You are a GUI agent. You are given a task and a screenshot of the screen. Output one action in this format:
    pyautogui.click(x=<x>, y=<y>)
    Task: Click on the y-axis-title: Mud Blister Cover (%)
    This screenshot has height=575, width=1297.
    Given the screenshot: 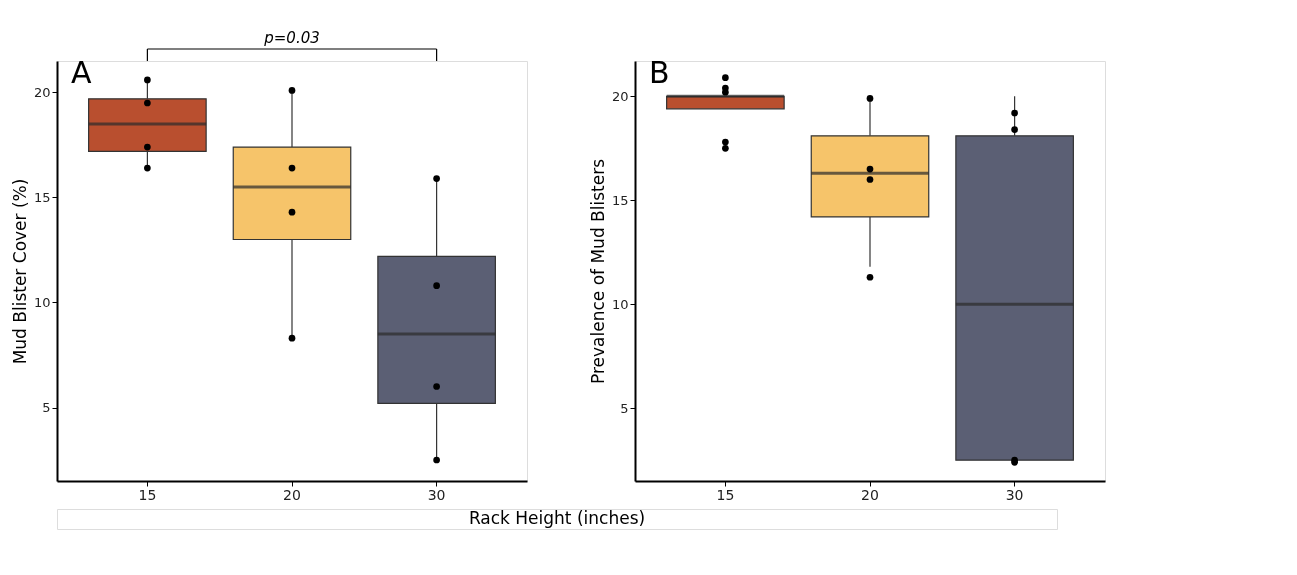 What is the action you would take?
    pyautogui.click(x=19, y=271)
    